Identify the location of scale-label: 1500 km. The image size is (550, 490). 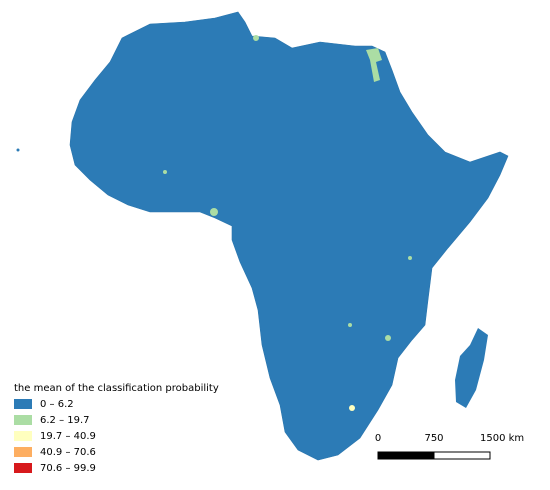
(502, 438).